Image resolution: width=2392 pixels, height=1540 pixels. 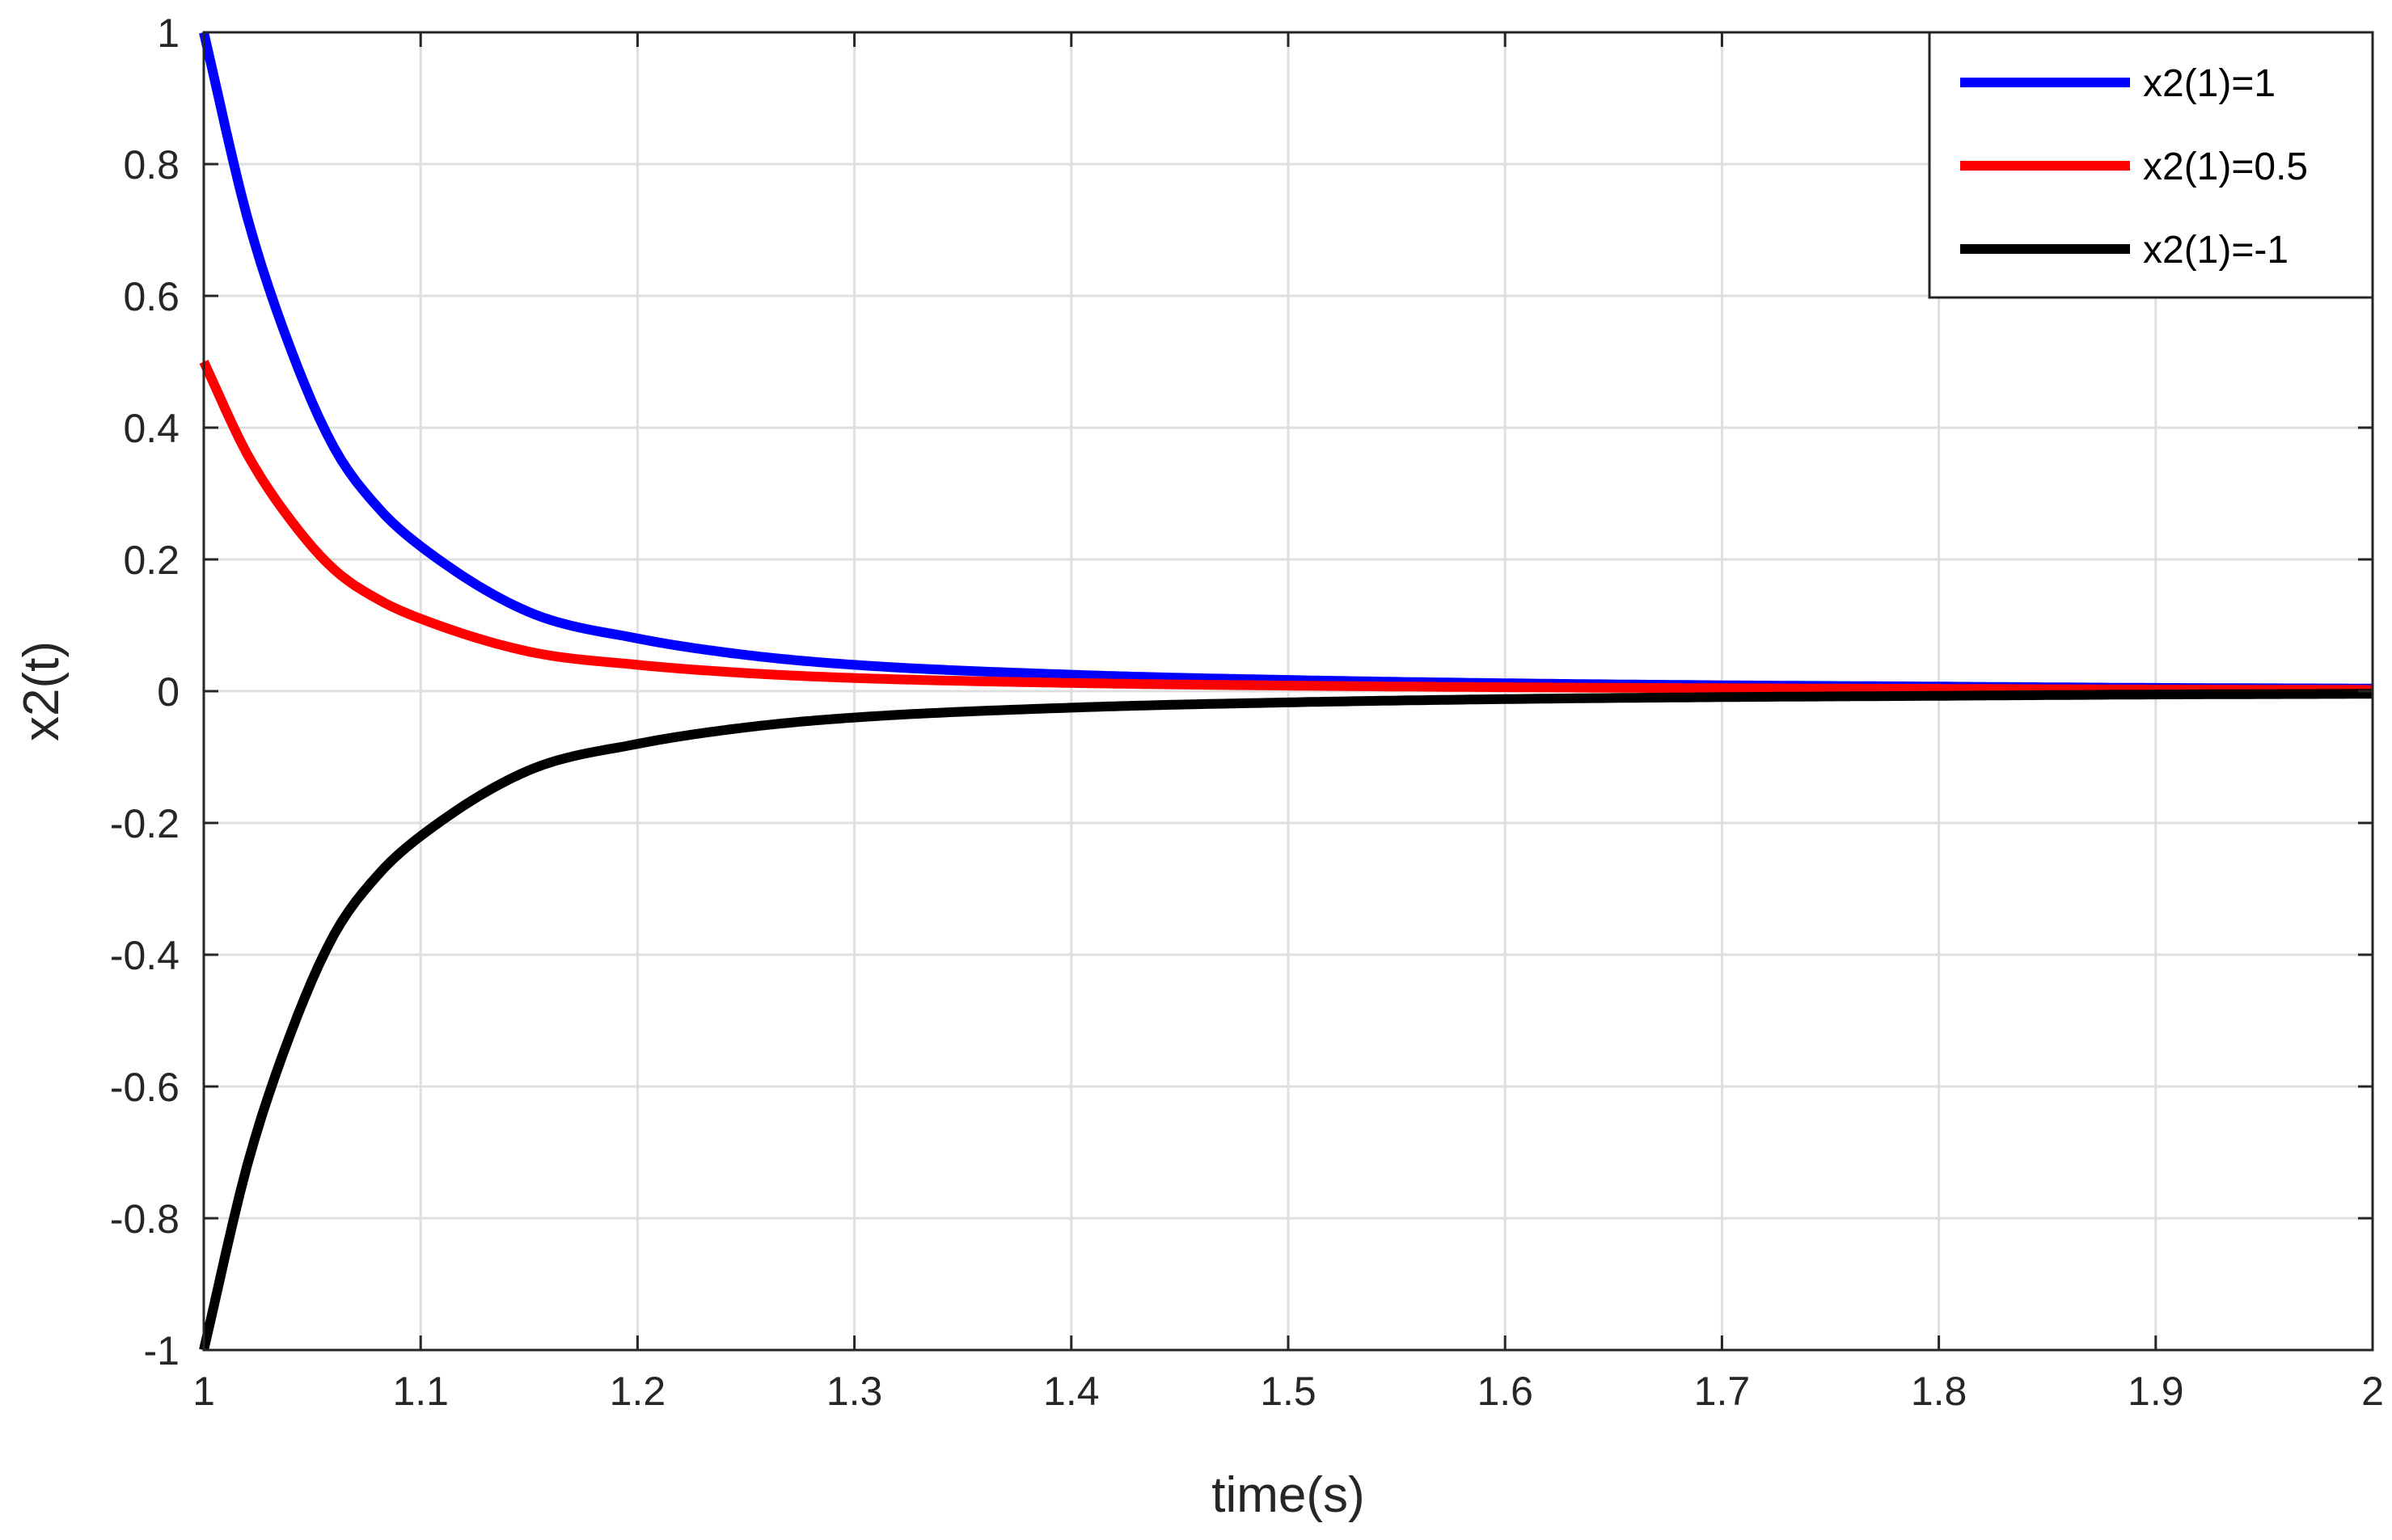 I want to click on y-tick-label: -0.4, so click(x=145, y=956).